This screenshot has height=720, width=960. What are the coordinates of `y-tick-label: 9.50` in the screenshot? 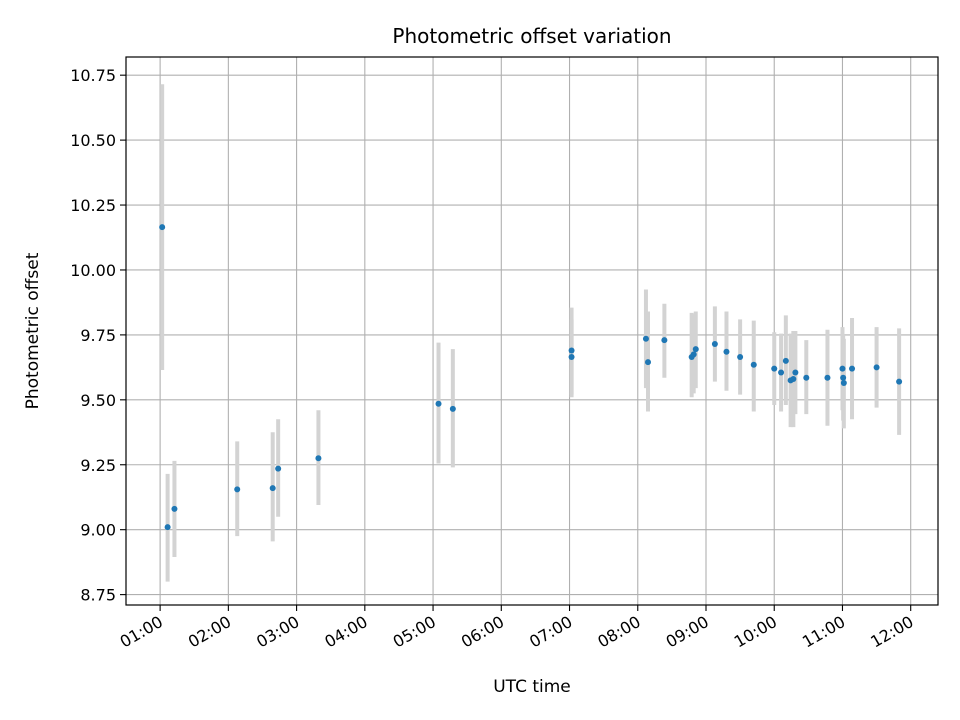 It's located at (98, 400).